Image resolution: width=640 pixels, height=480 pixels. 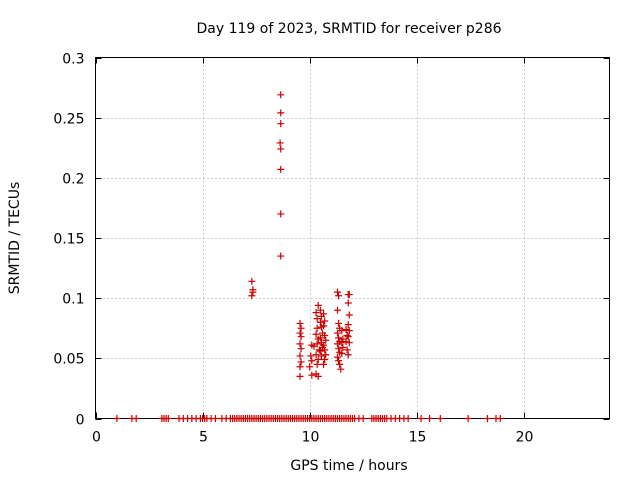 What do you see at coordinates (80, 421) in the screenshot?
I see `y-tick-label: 0` at bounding box center [80, 421].